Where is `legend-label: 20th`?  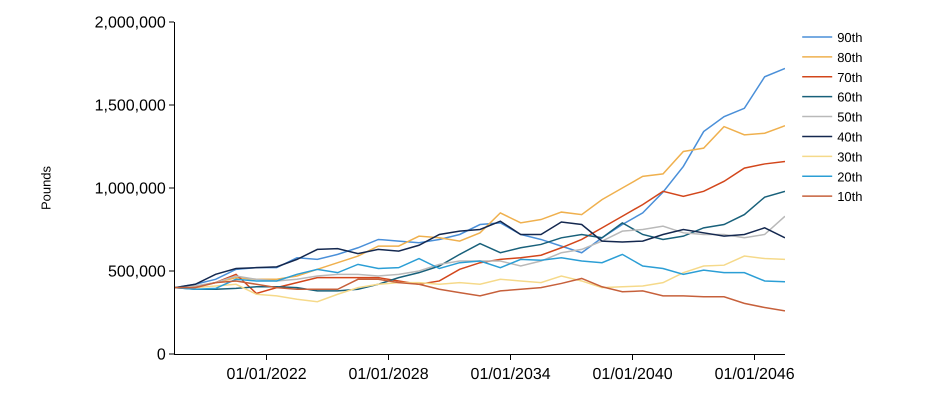 legend-label: 20th is located at coordinates (850, 176).